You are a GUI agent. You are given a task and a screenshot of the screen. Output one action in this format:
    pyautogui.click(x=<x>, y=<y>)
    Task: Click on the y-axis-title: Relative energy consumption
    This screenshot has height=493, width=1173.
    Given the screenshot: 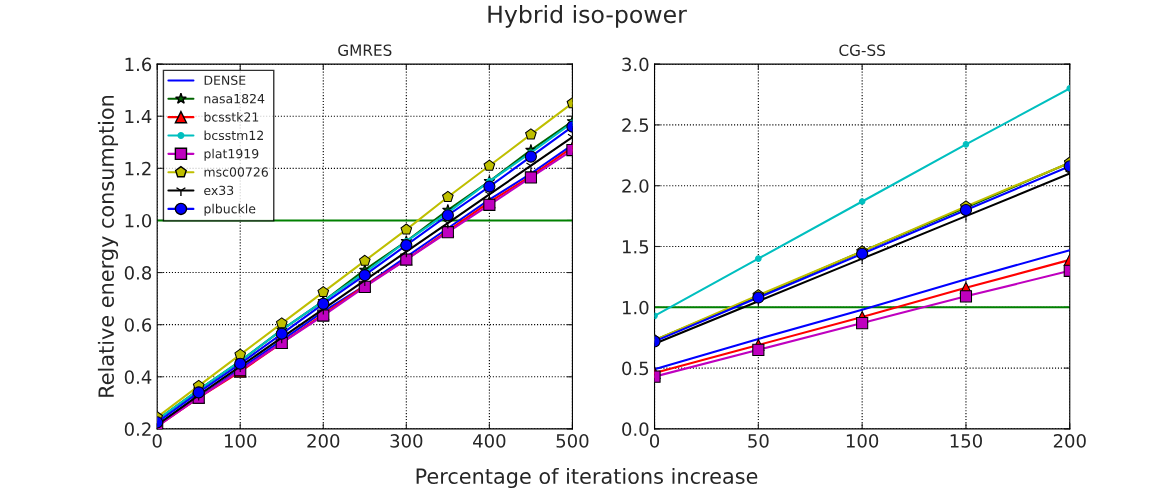 What is the action you would take?
    pyautogui.click(x=108, y=246)
    